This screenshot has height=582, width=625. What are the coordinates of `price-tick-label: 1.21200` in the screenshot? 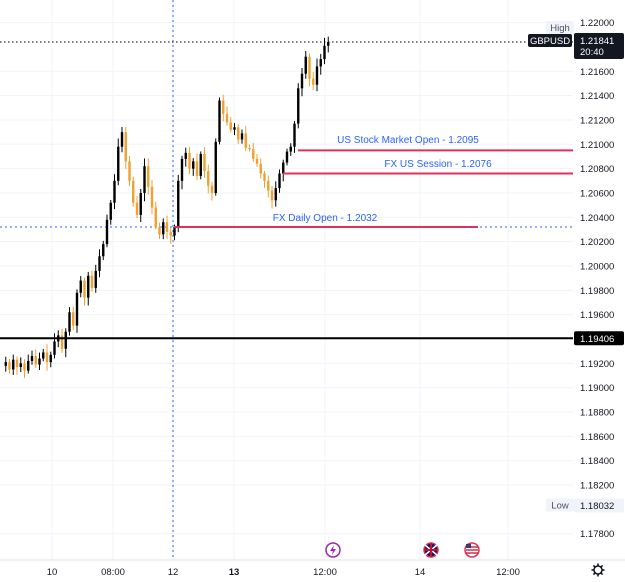 It's located at (597, 120).